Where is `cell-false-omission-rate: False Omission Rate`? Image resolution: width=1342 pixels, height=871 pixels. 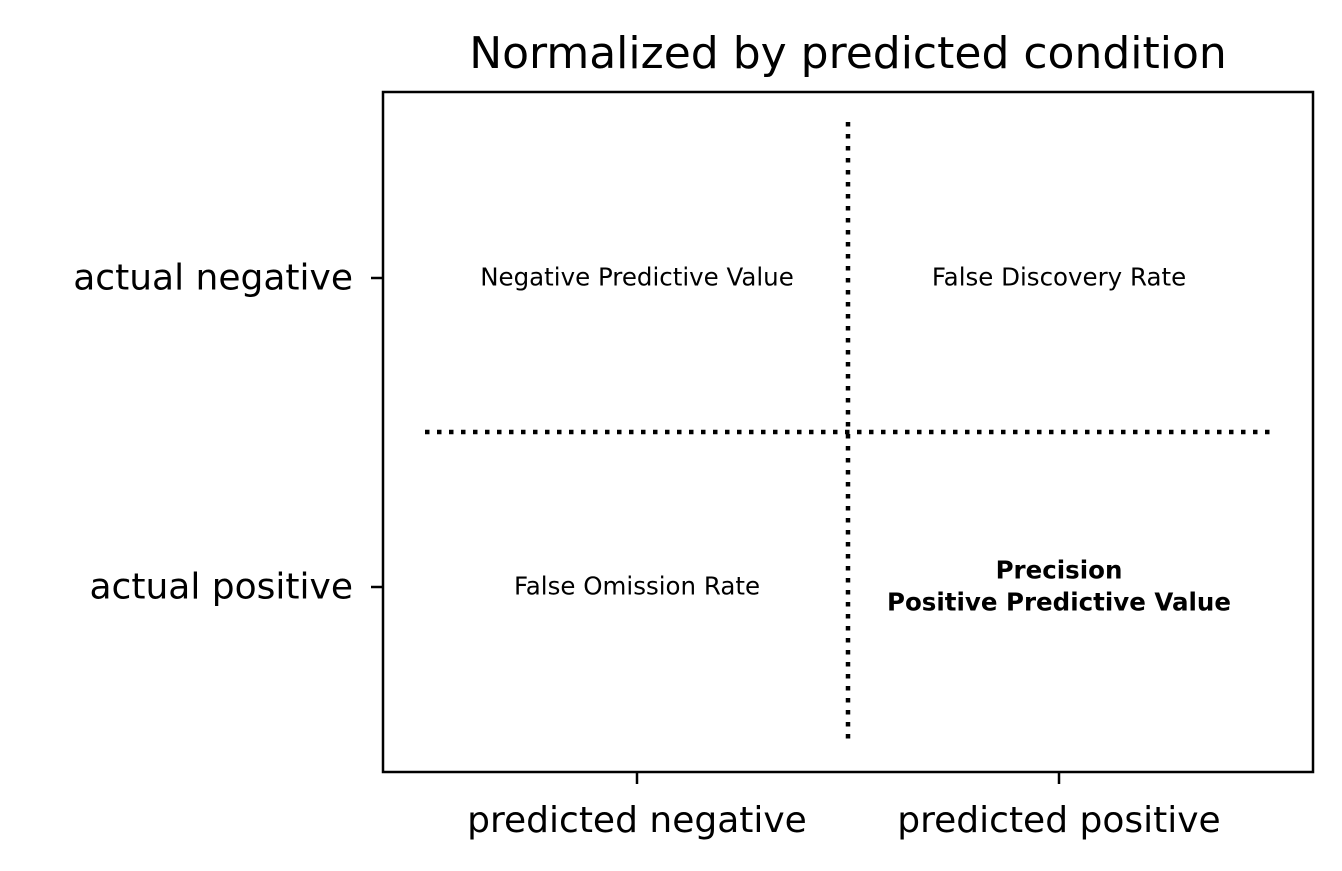 cell-false-omission-rate: False Omission Rate is located at coordinates (637, 586).